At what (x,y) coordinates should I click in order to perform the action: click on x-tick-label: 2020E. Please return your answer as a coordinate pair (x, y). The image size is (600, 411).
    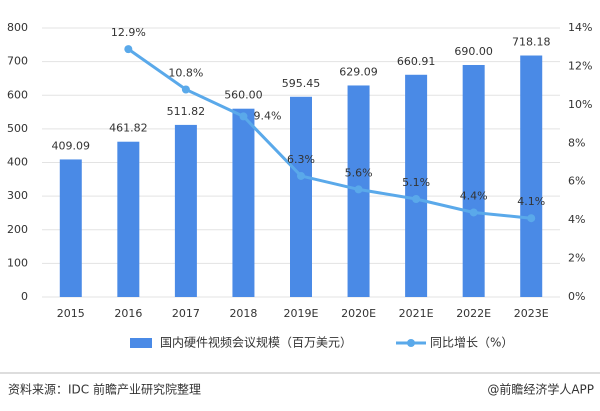
    Looking at the image, I should click on (358, 313).